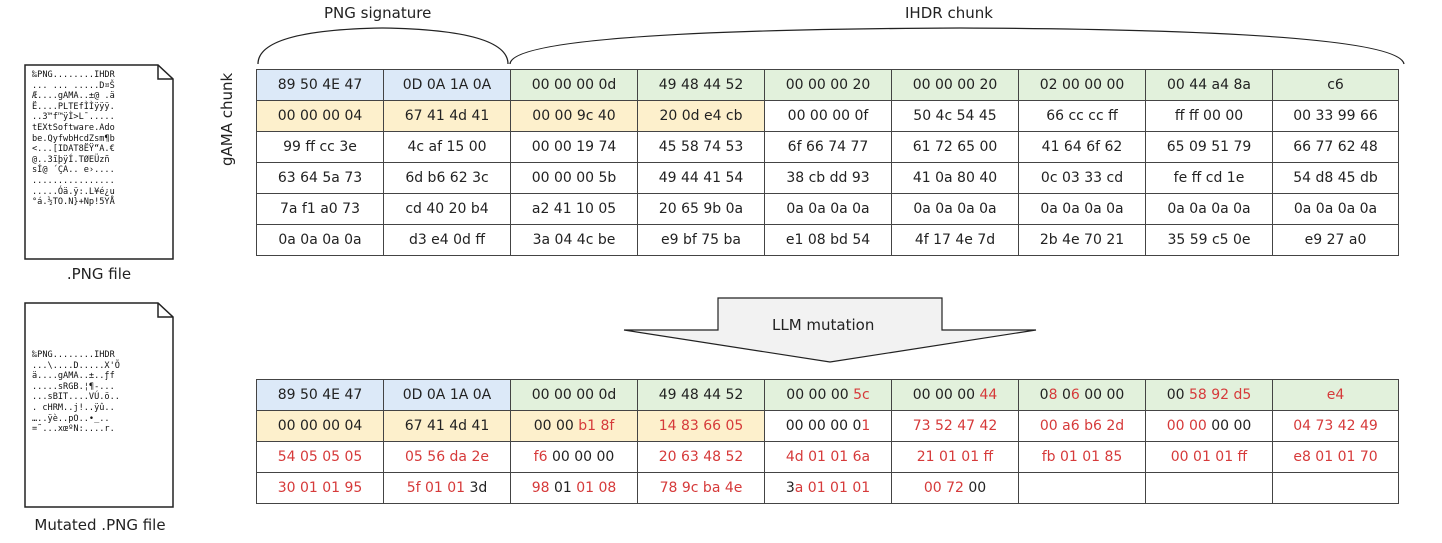 The width and height of the screenshot is (1442, 543). What do you see at coordinates (320, 178) in the screenshot?
I see `hex-cell: 63 64 5a 73` at bounding box center [320, 178].